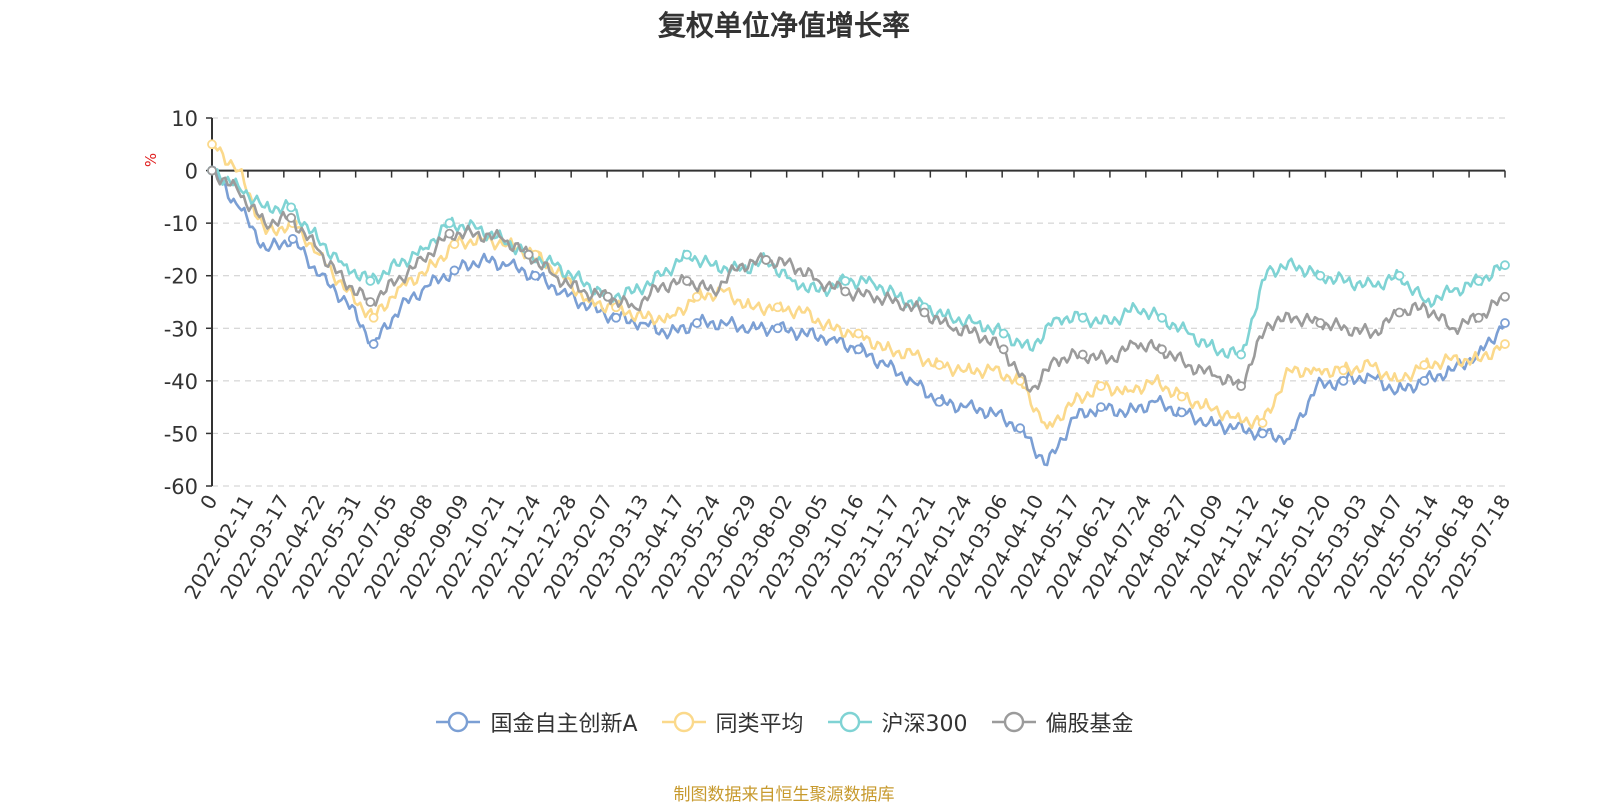 The width and height of the screenshot is (1600, 805). Describe the element at coordinates (924, 724) in the screenshot. I see `legend-label: 沪深300` at that location.